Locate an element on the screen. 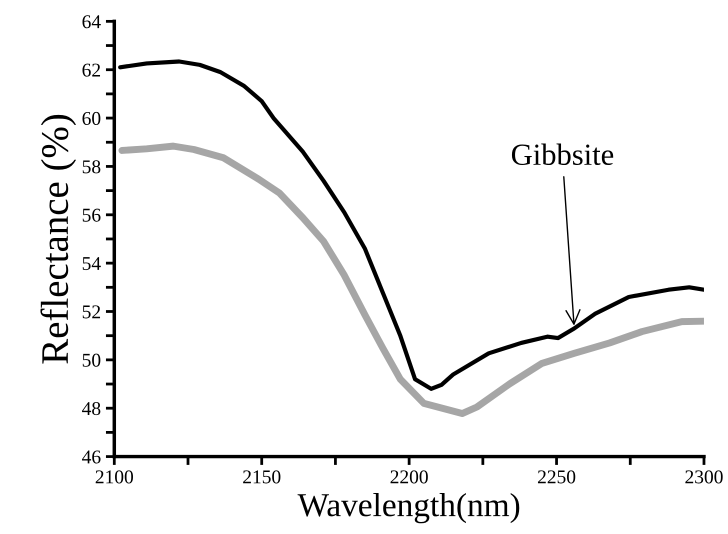  x-tick-label: 2300 is located at coordinates (704, 477).